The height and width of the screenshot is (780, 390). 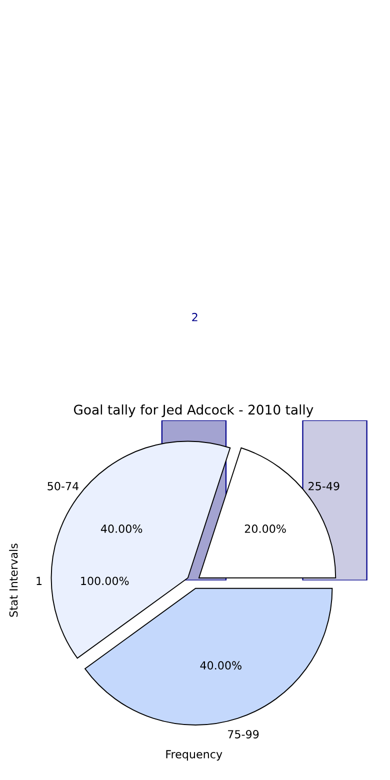 I want to click on slice-label: 75-99, so click(x=243, y=734).